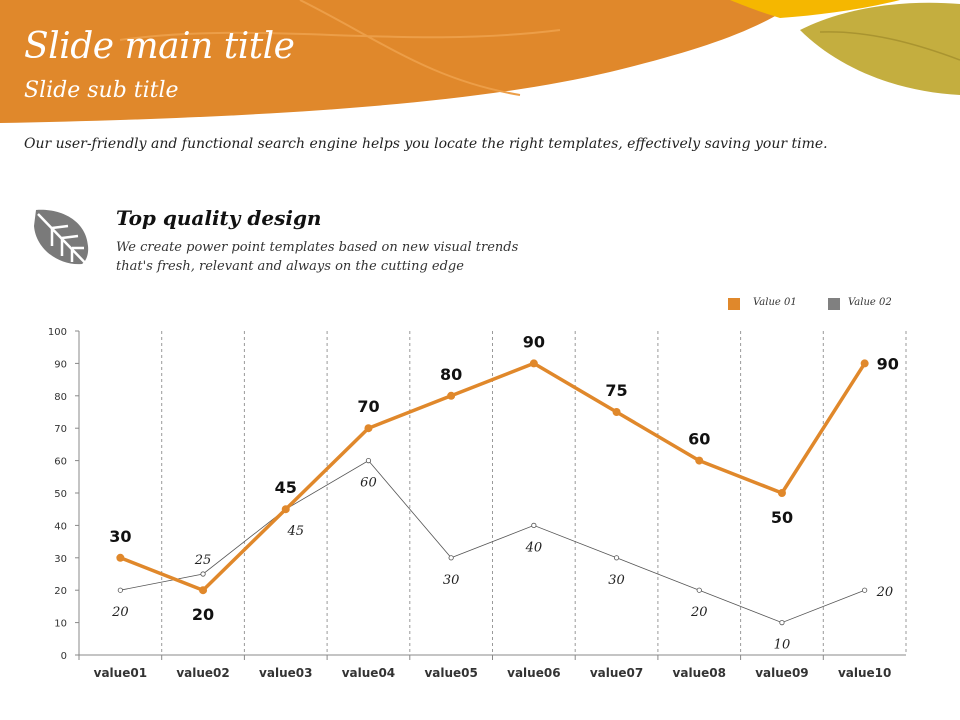  I want to click on banner-yellow-shape, so click(815, 9).